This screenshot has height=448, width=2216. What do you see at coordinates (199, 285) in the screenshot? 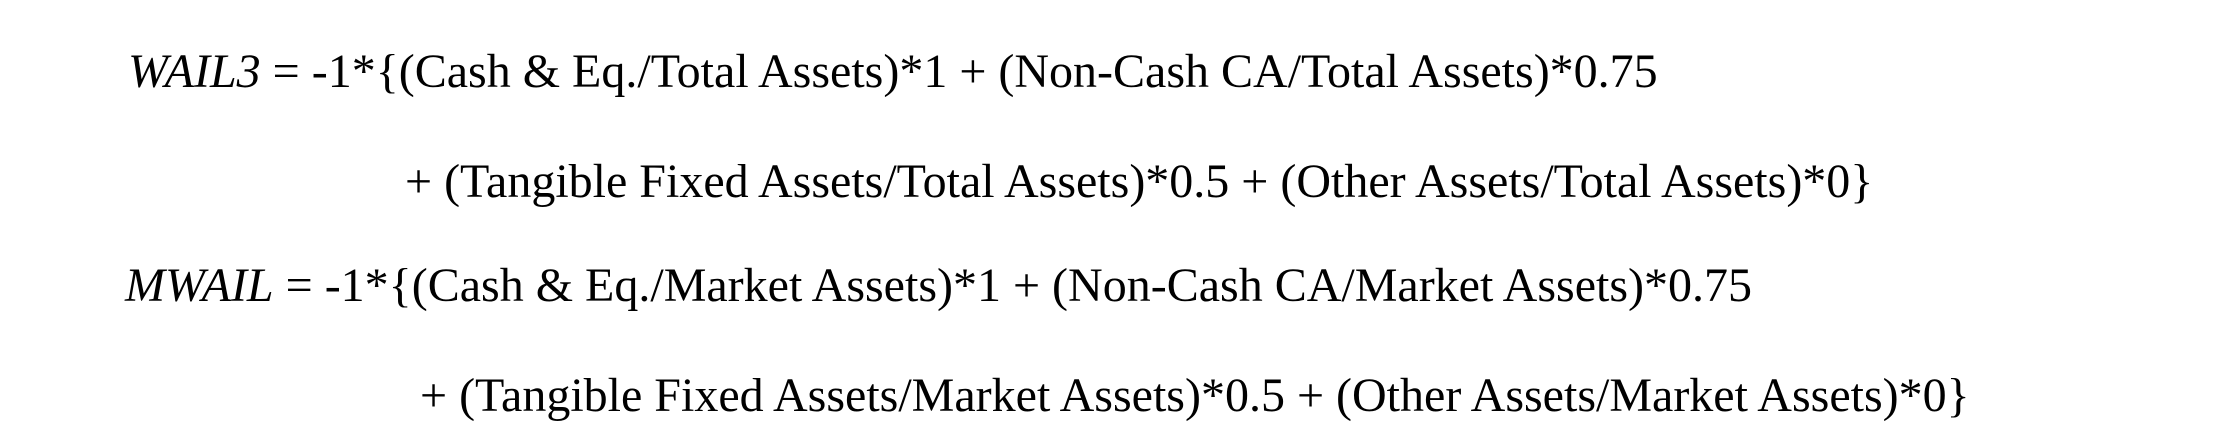
I see `mwail-variable: MWAIL` at bounding box center [199, 285].